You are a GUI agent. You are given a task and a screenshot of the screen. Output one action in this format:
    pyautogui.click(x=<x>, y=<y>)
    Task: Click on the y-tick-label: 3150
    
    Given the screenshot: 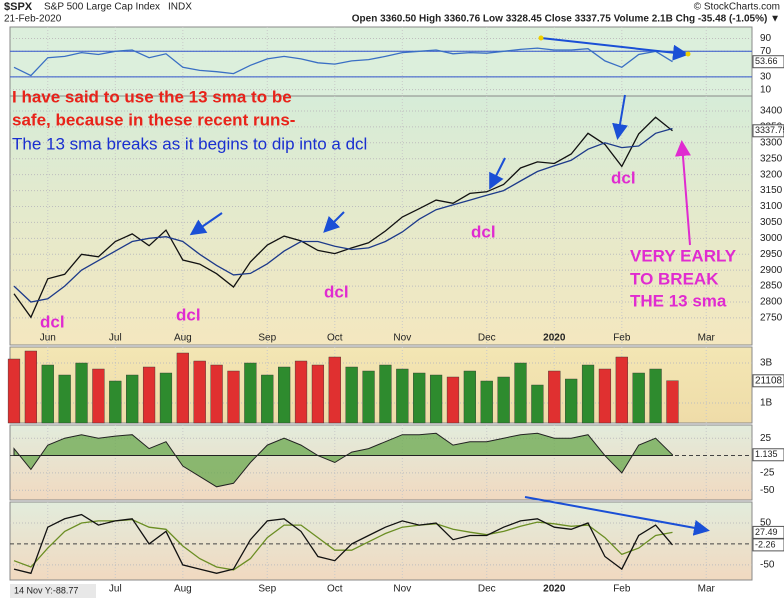 What is the action you would take?
    pyautogui.click(x=771, y=190)
    